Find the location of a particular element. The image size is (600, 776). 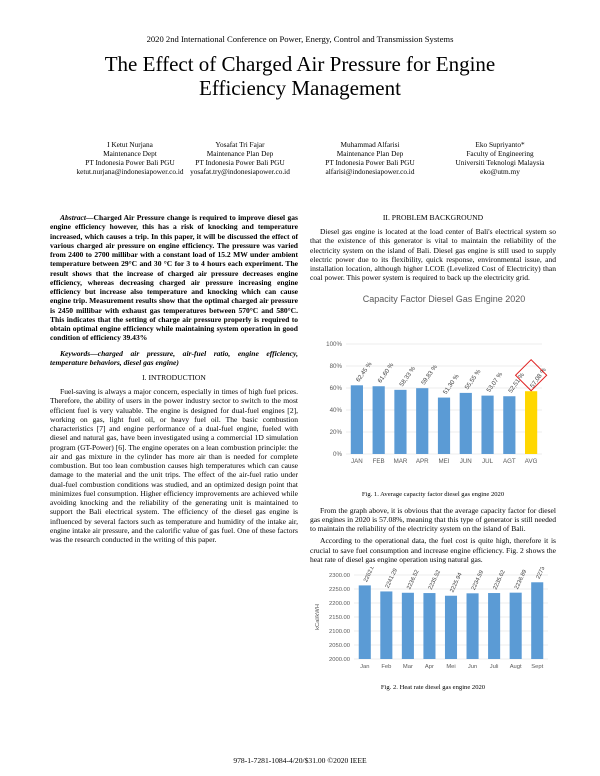

value-label: 2241.29 is located at coordinates (392, 579).